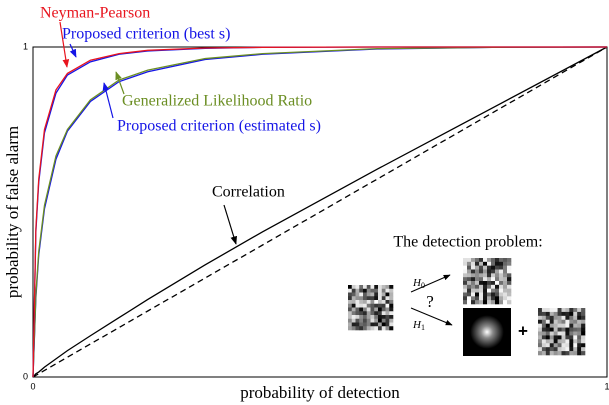 This screenshot has width=609, height=405. I want to click on x-tick-label: 0, so click(32, 386).